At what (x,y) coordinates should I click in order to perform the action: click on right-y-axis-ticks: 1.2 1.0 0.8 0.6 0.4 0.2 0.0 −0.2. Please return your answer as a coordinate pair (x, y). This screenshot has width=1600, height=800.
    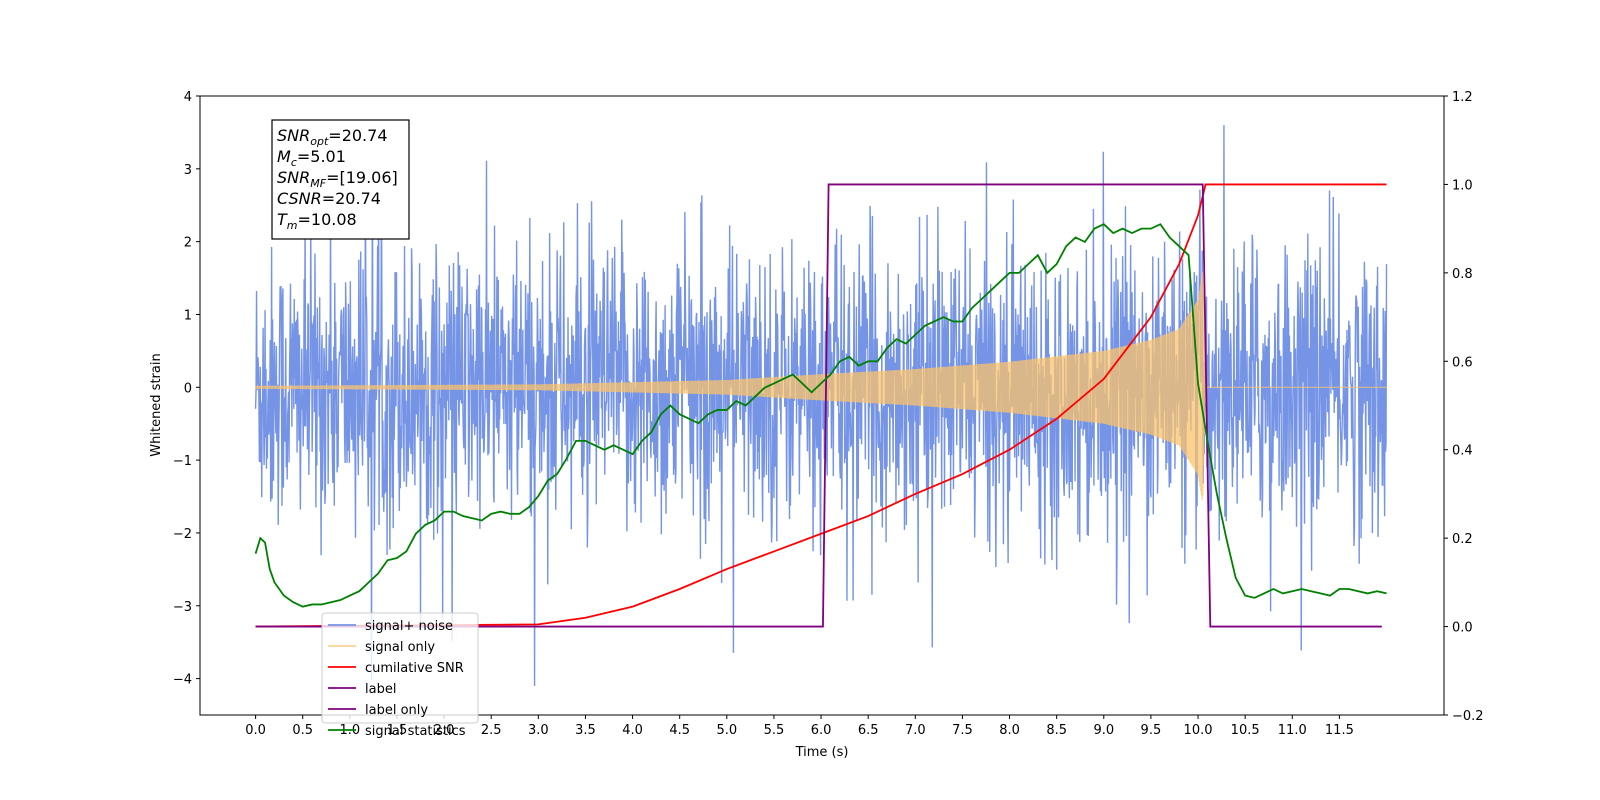
    Looking at the image, I should click on (1464, 407).